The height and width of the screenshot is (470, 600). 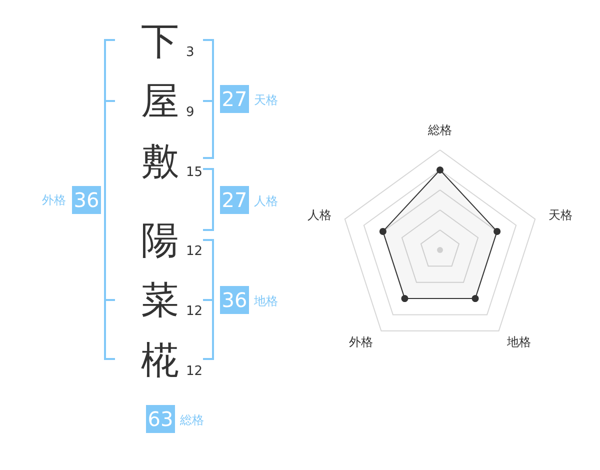 I want to click on text: 人格, so click(x=266, y=201).